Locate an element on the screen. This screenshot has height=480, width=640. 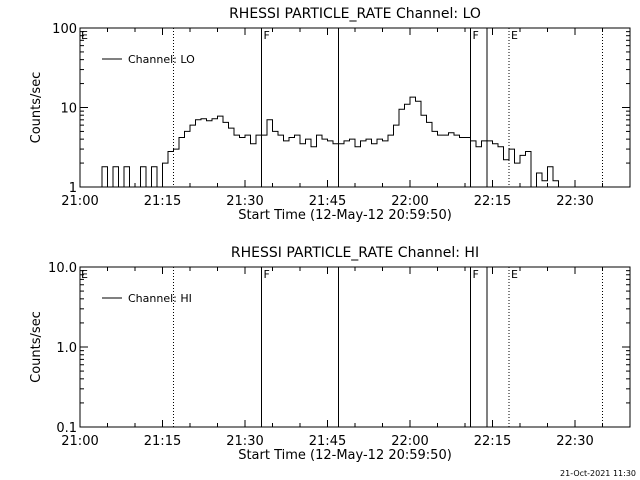
chart-0-x-tick-label: 22:15 is located at coordinates (492, 201).